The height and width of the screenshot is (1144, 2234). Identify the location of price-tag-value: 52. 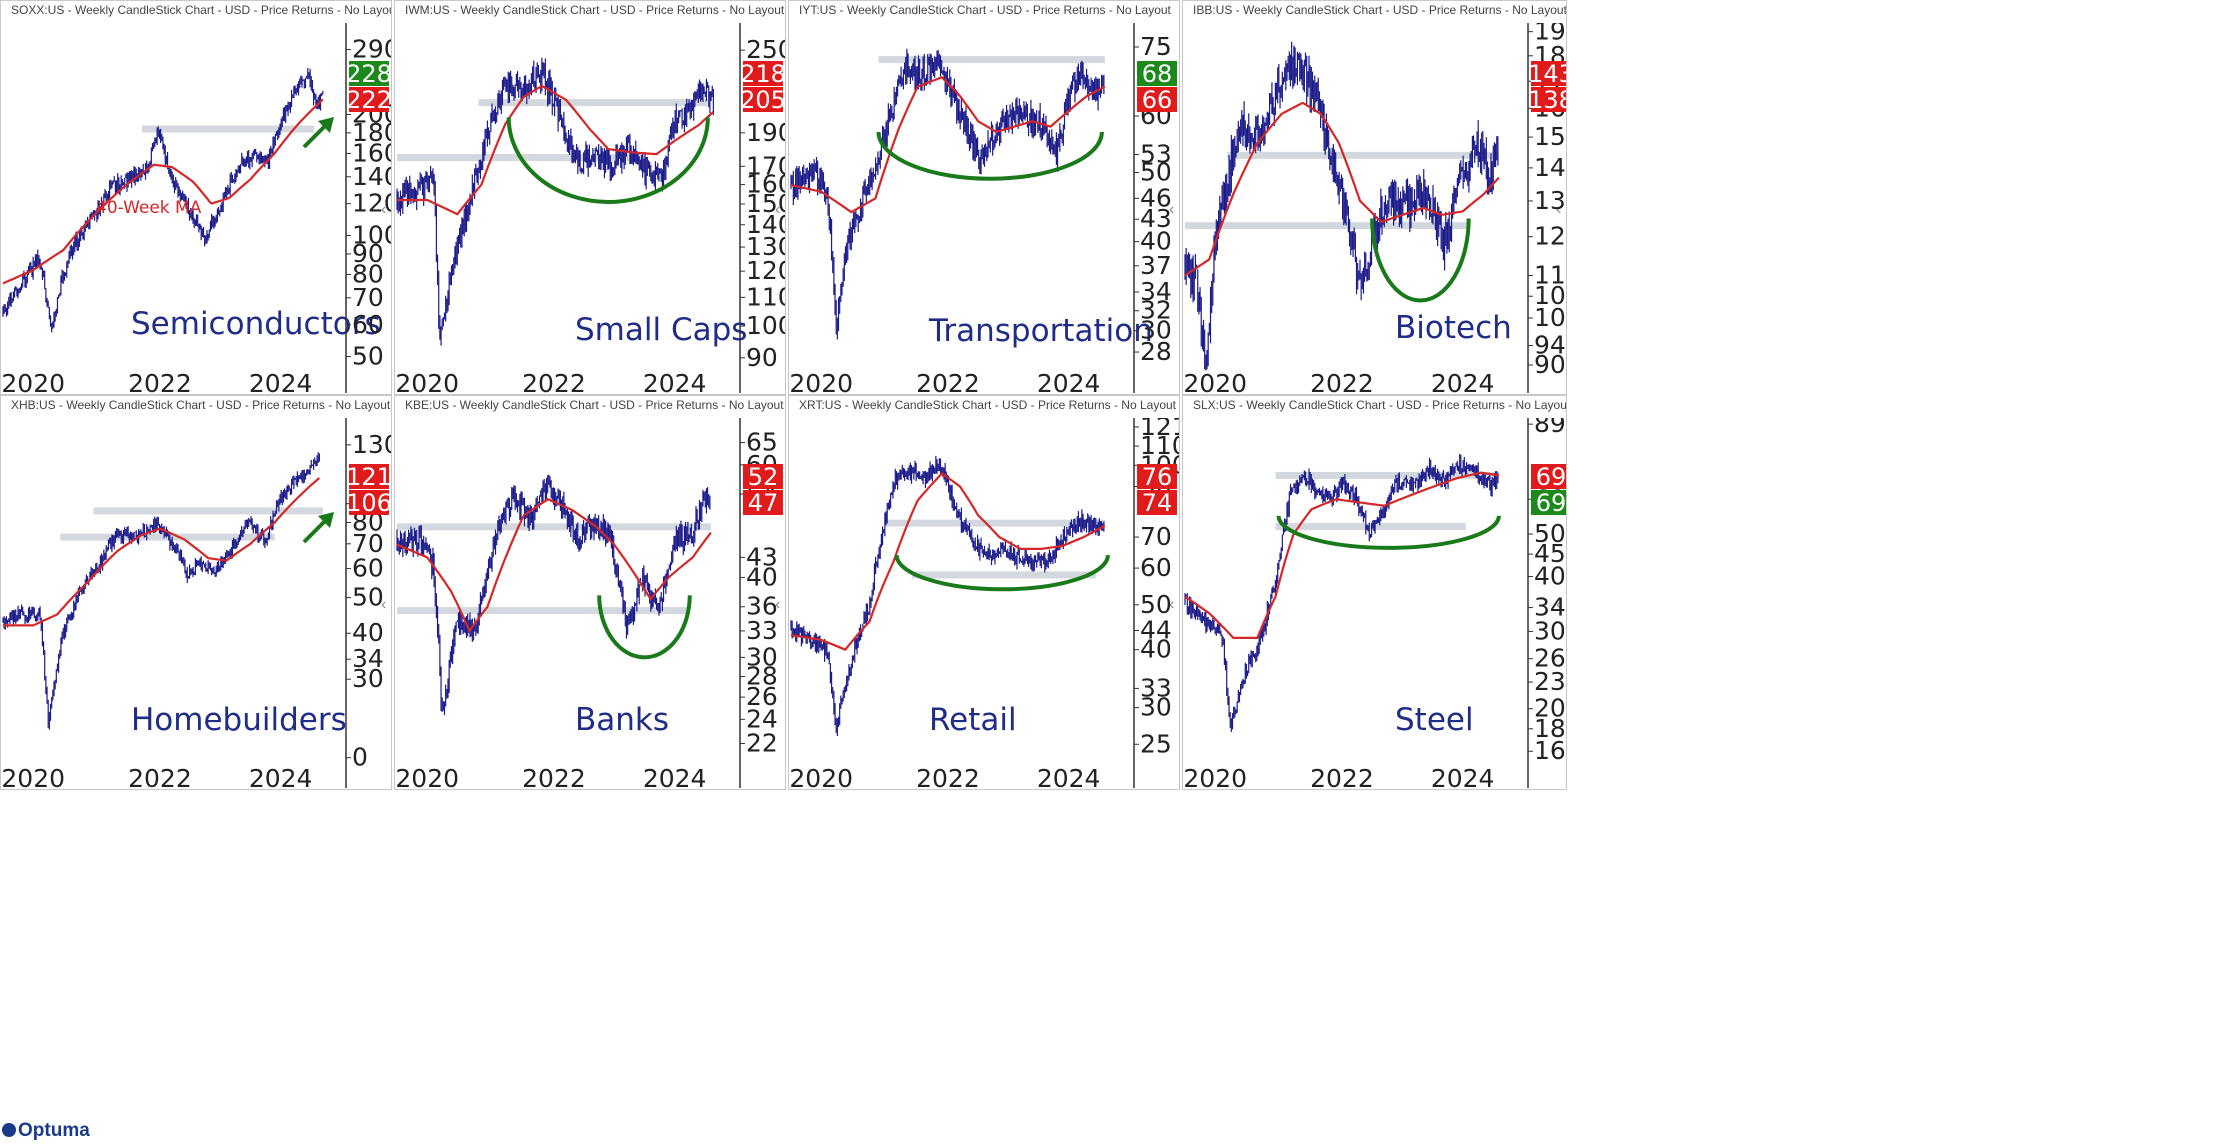
(763, 477).